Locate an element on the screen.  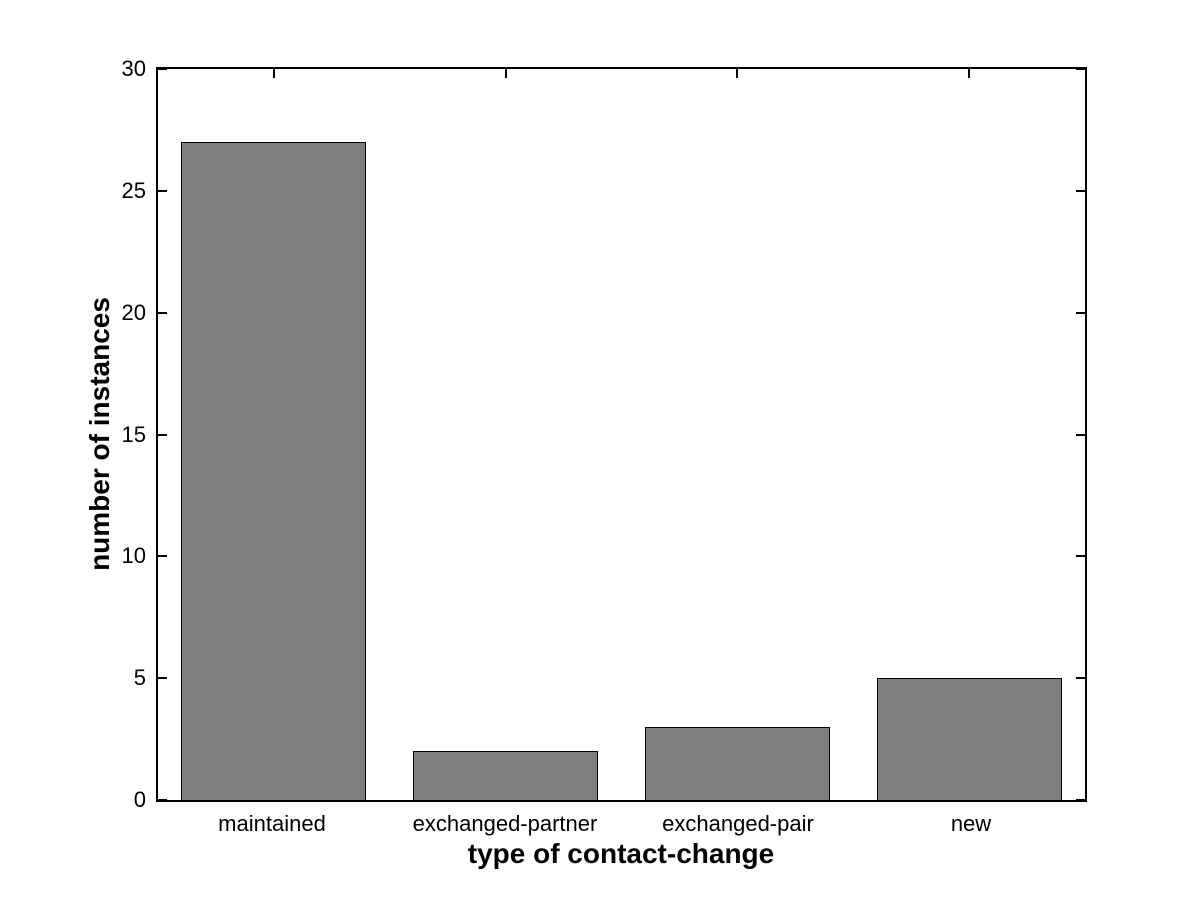
y-axis-label: number of instances is located at coordinates (99, 434).